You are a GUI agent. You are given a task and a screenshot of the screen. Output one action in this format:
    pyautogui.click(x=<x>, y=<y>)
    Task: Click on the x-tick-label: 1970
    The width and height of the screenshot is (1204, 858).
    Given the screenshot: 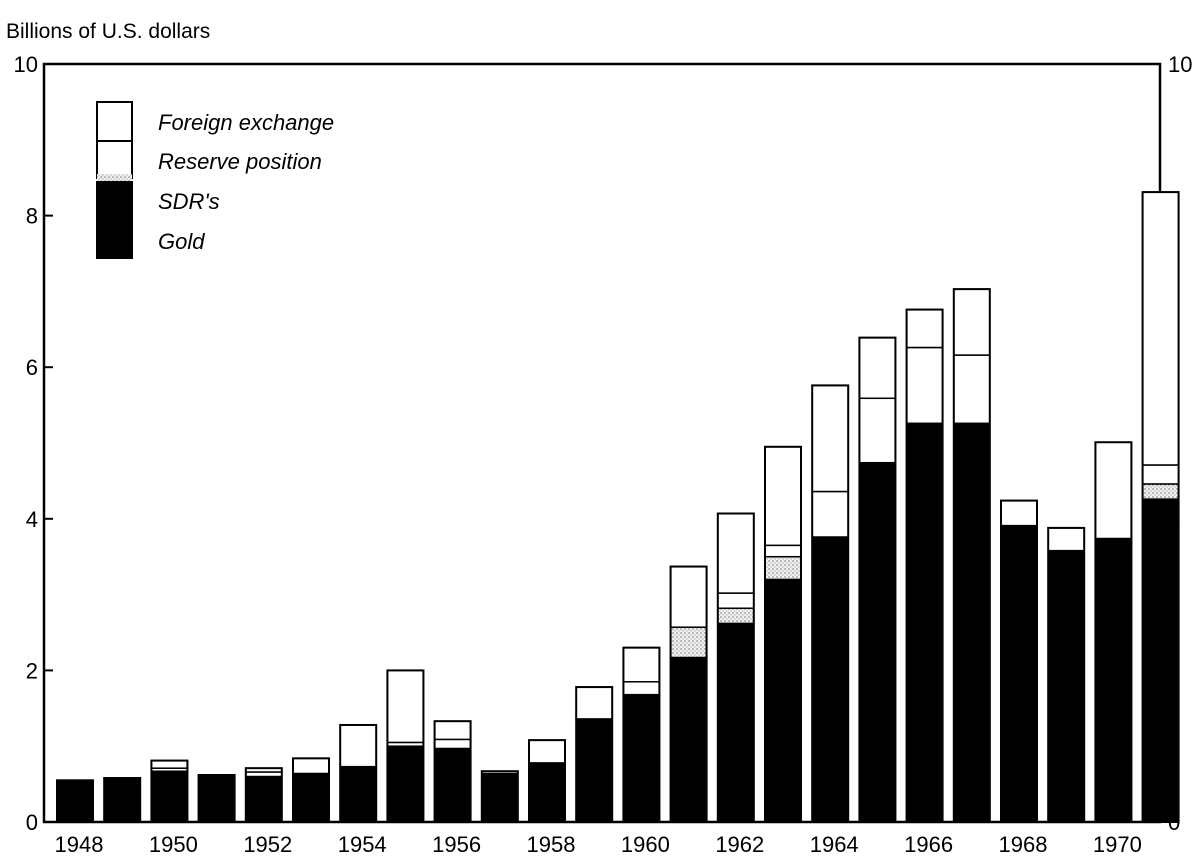 What is the action you would take?
    pyautogui.click(x=1117, y=844)
    